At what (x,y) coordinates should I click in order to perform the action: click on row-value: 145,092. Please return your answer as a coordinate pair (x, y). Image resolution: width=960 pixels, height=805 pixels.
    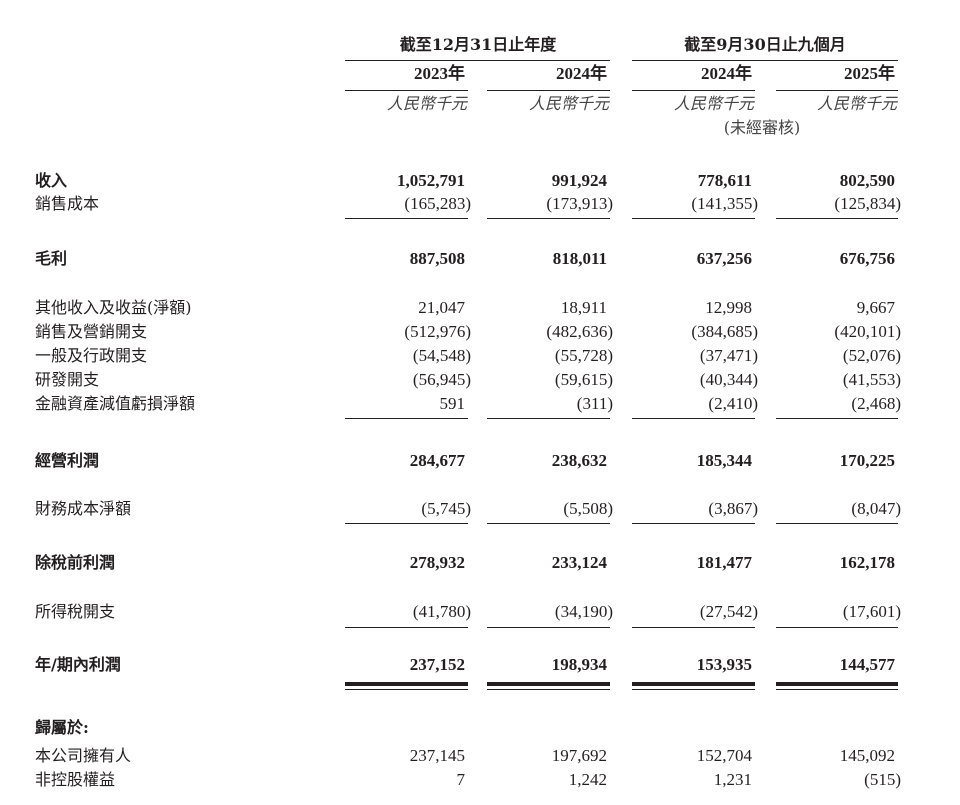
    Looking at the image, I should click on (867, 755).